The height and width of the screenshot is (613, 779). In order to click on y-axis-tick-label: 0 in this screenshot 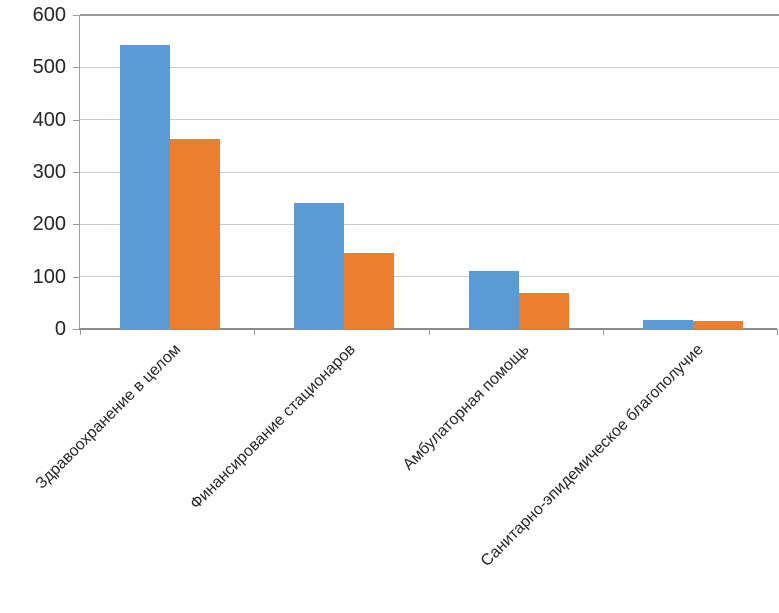, I will do `click(60, 329)`.